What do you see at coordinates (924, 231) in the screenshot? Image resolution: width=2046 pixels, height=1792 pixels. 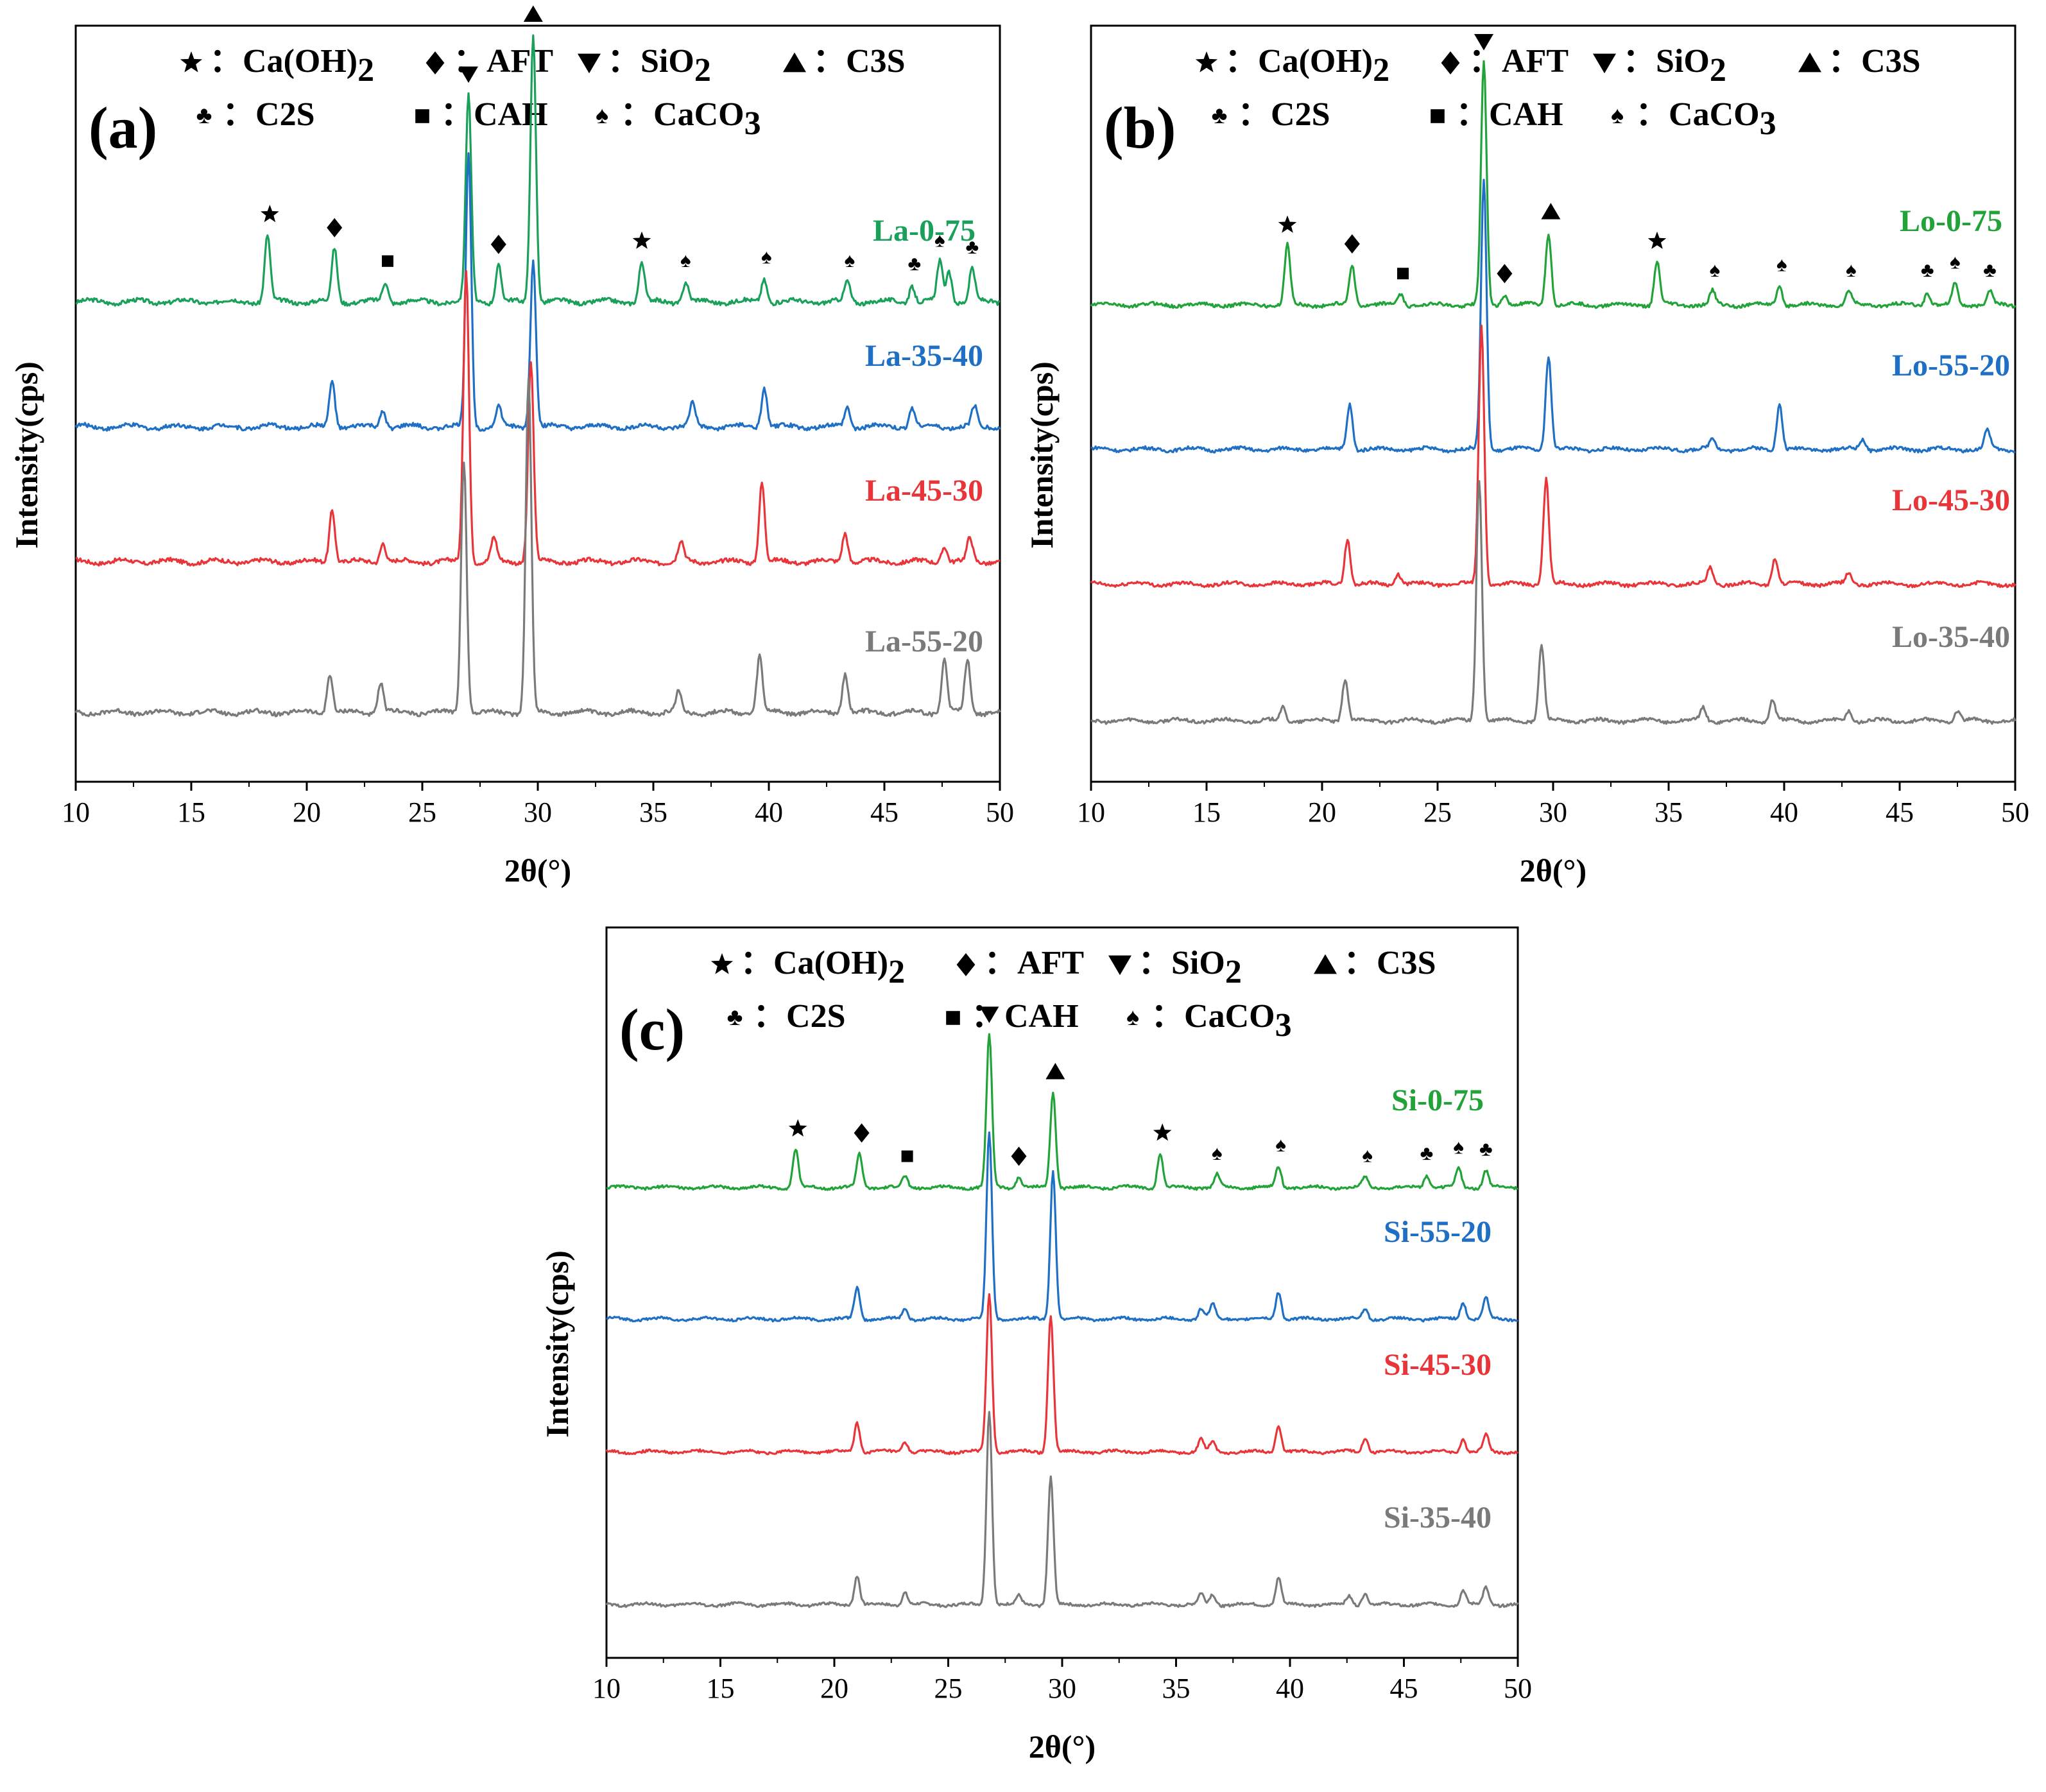 I see `series-label: La-0-75` at bounding box center [924, 231].